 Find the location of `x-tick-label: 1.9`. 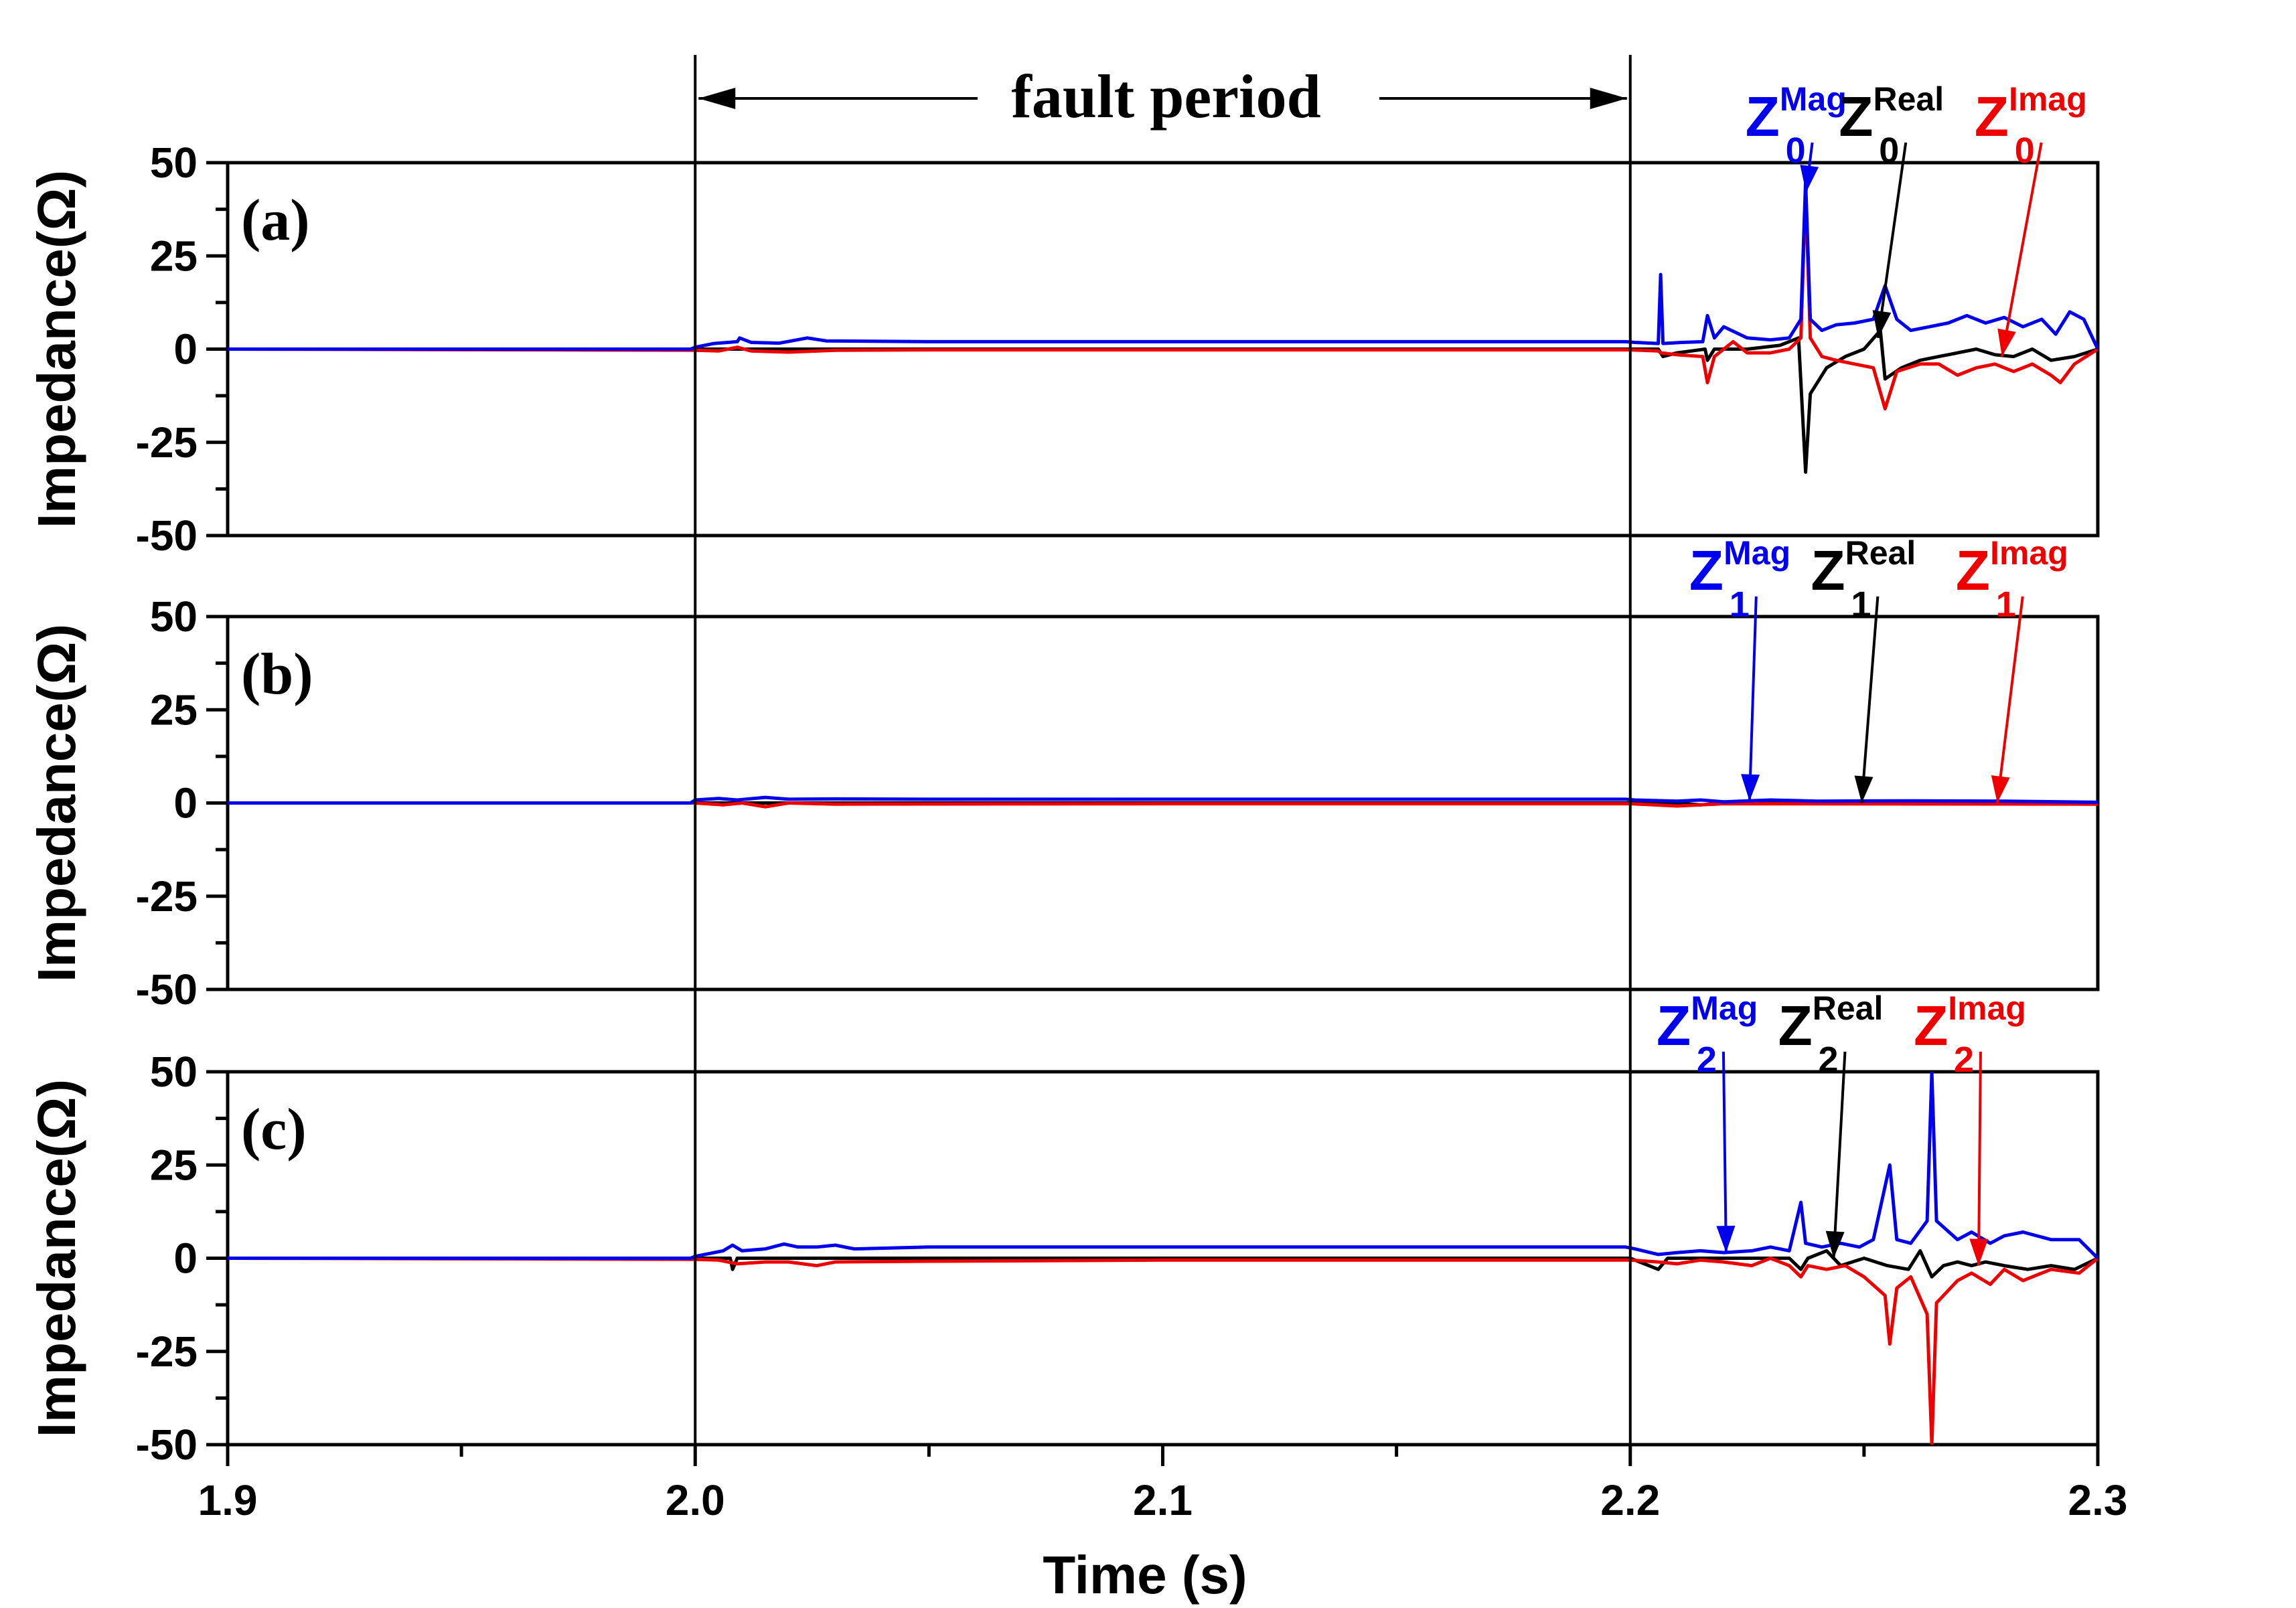

x-tick-label: 1.9 is located at coordinates (228, 1500).